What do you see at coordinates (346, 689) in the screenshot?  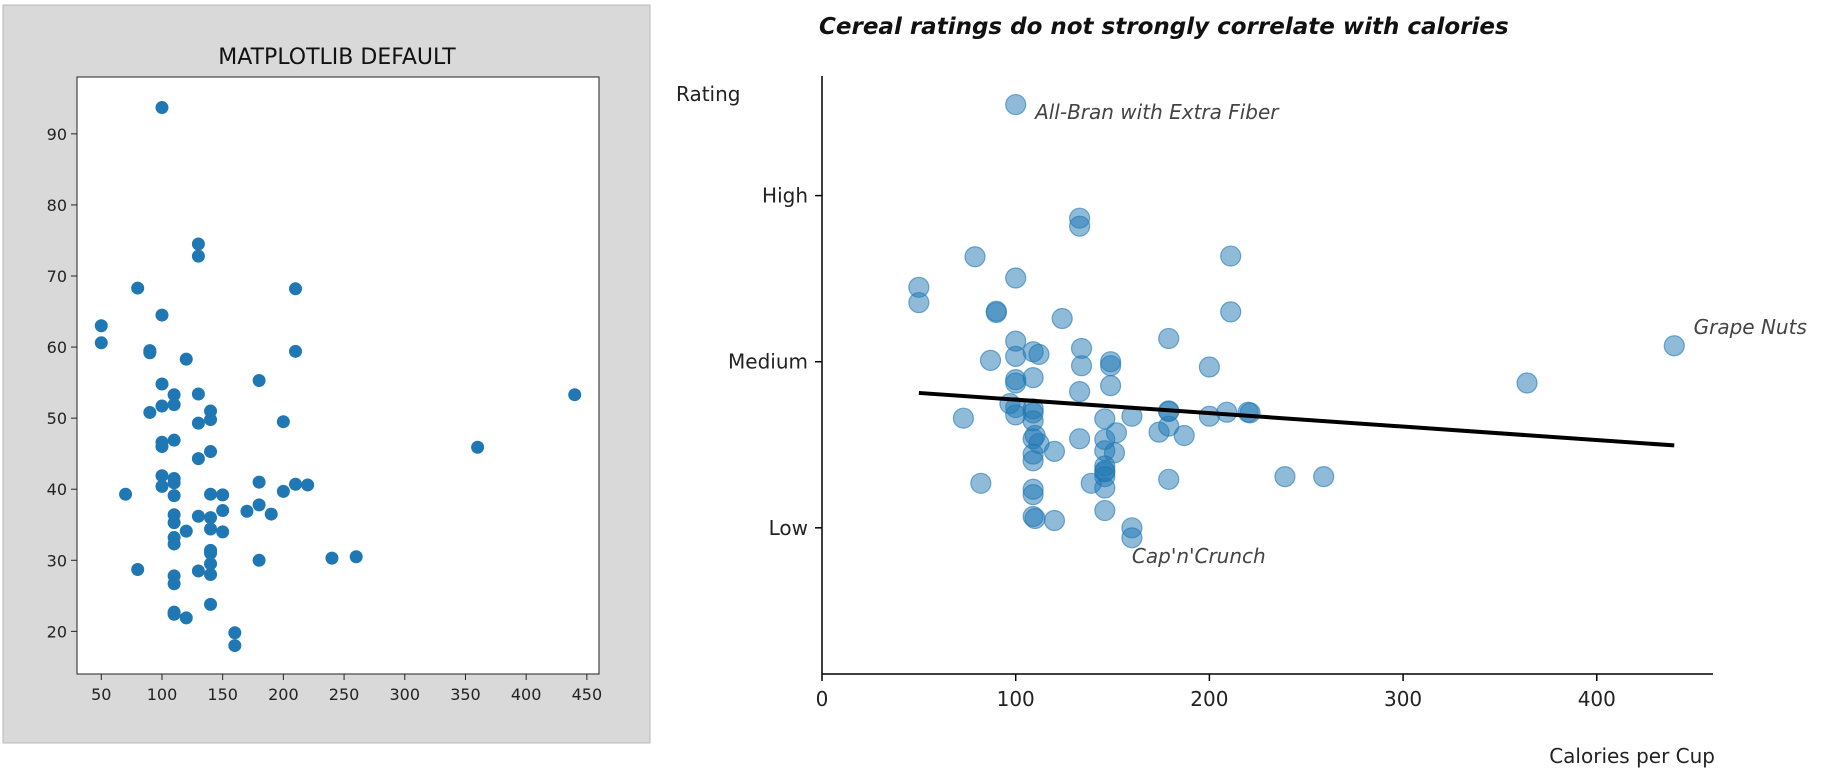 I see `left-x-ticks: 50 100 150 200 250 300 350 400 450` at bounding box center [346, 689].